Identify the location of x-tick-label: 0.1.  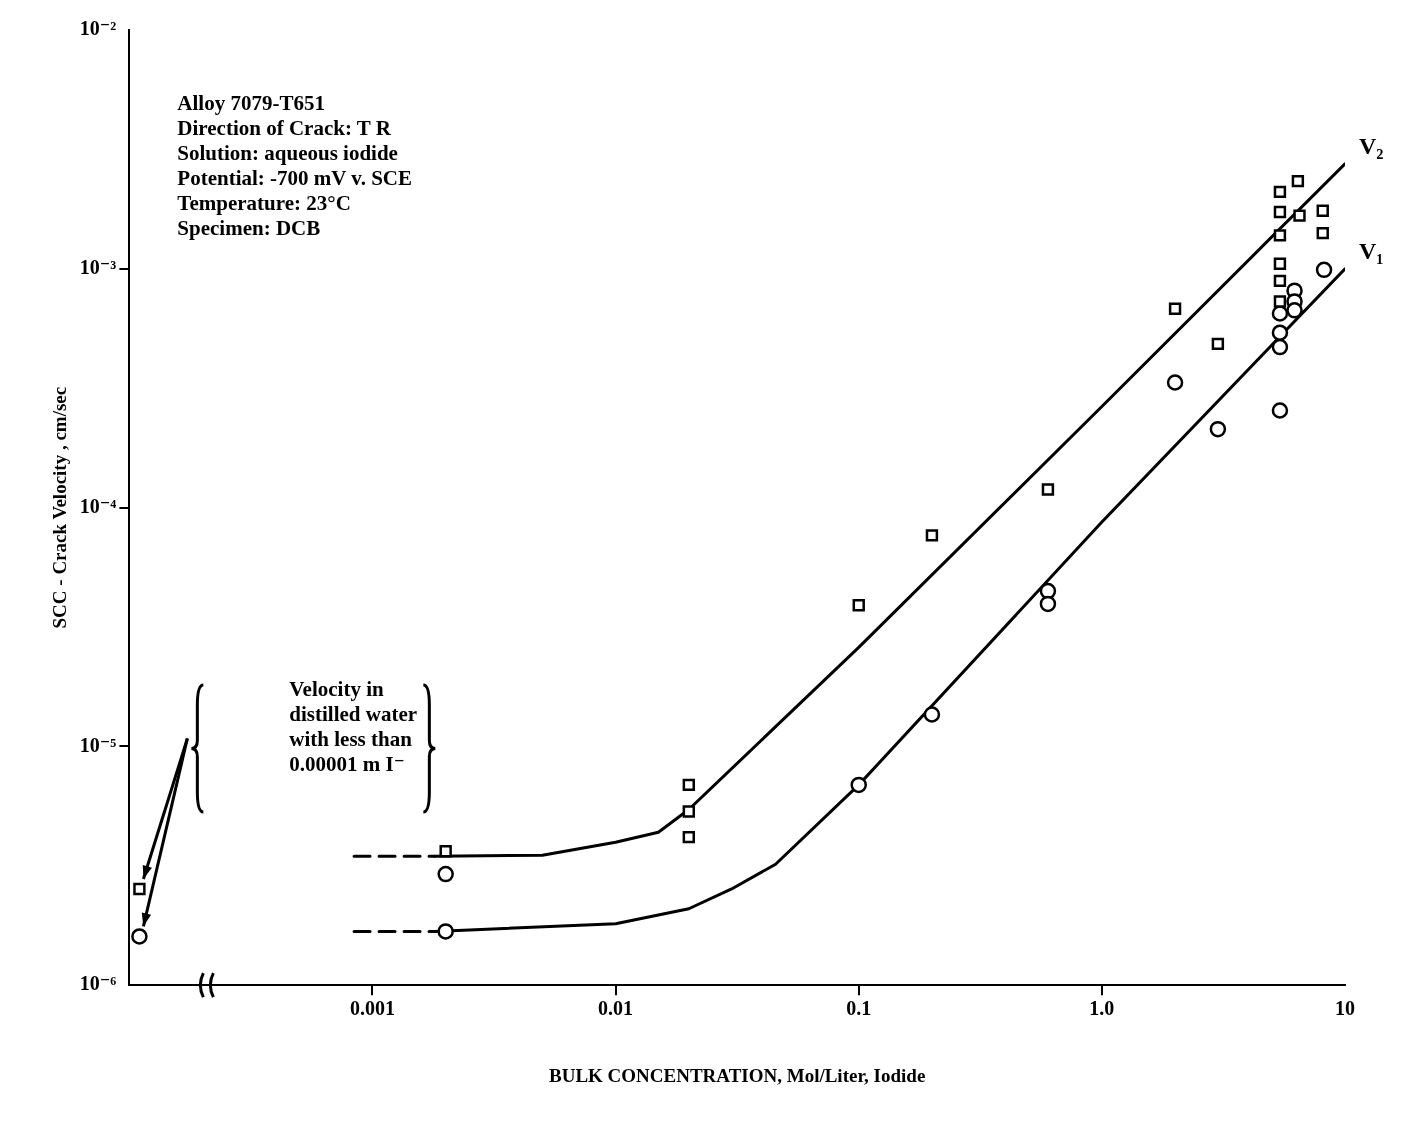
(859, 1008).